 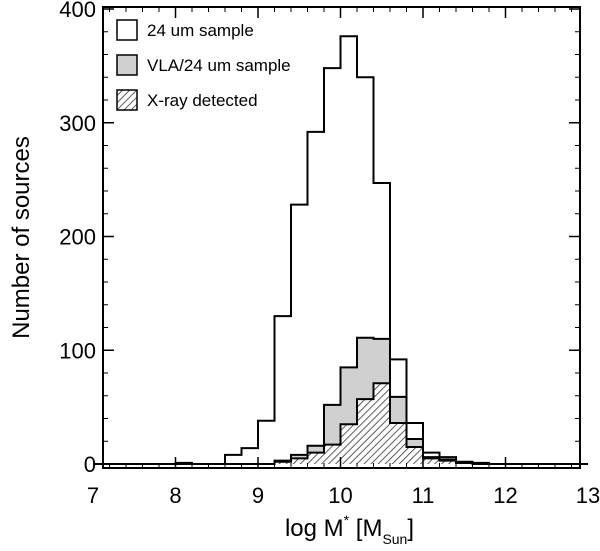 I want to click on y-tick-label: 0, so click(x=90, y=464).